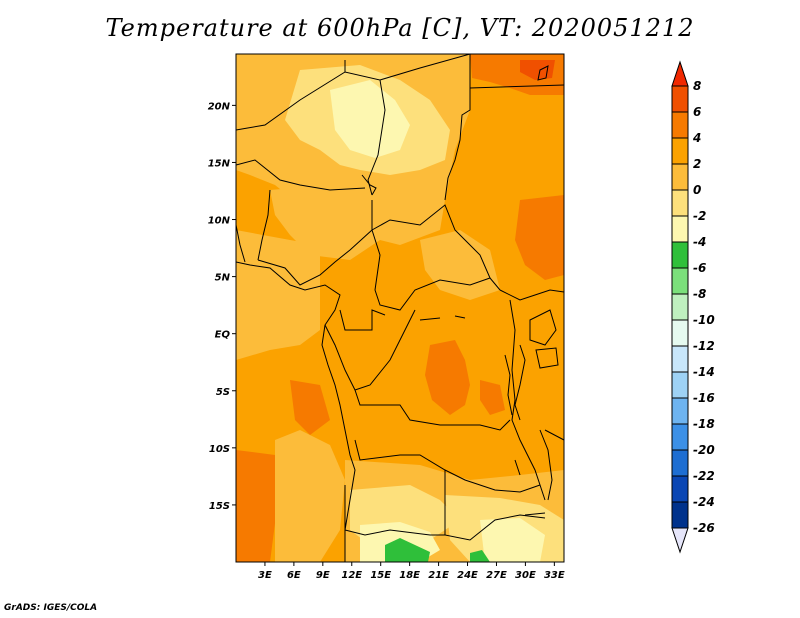  What do you see at coordinates (680, 540) in the screenshot?
I see `colorbar-bottom-arrow` at bounding box center [680, 540].